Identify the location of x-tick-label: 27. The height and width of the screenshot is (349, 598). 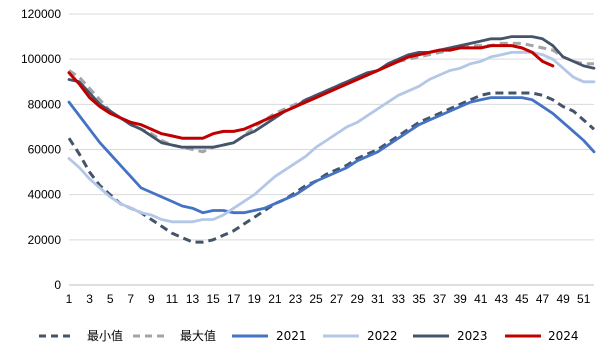
(337, 299).